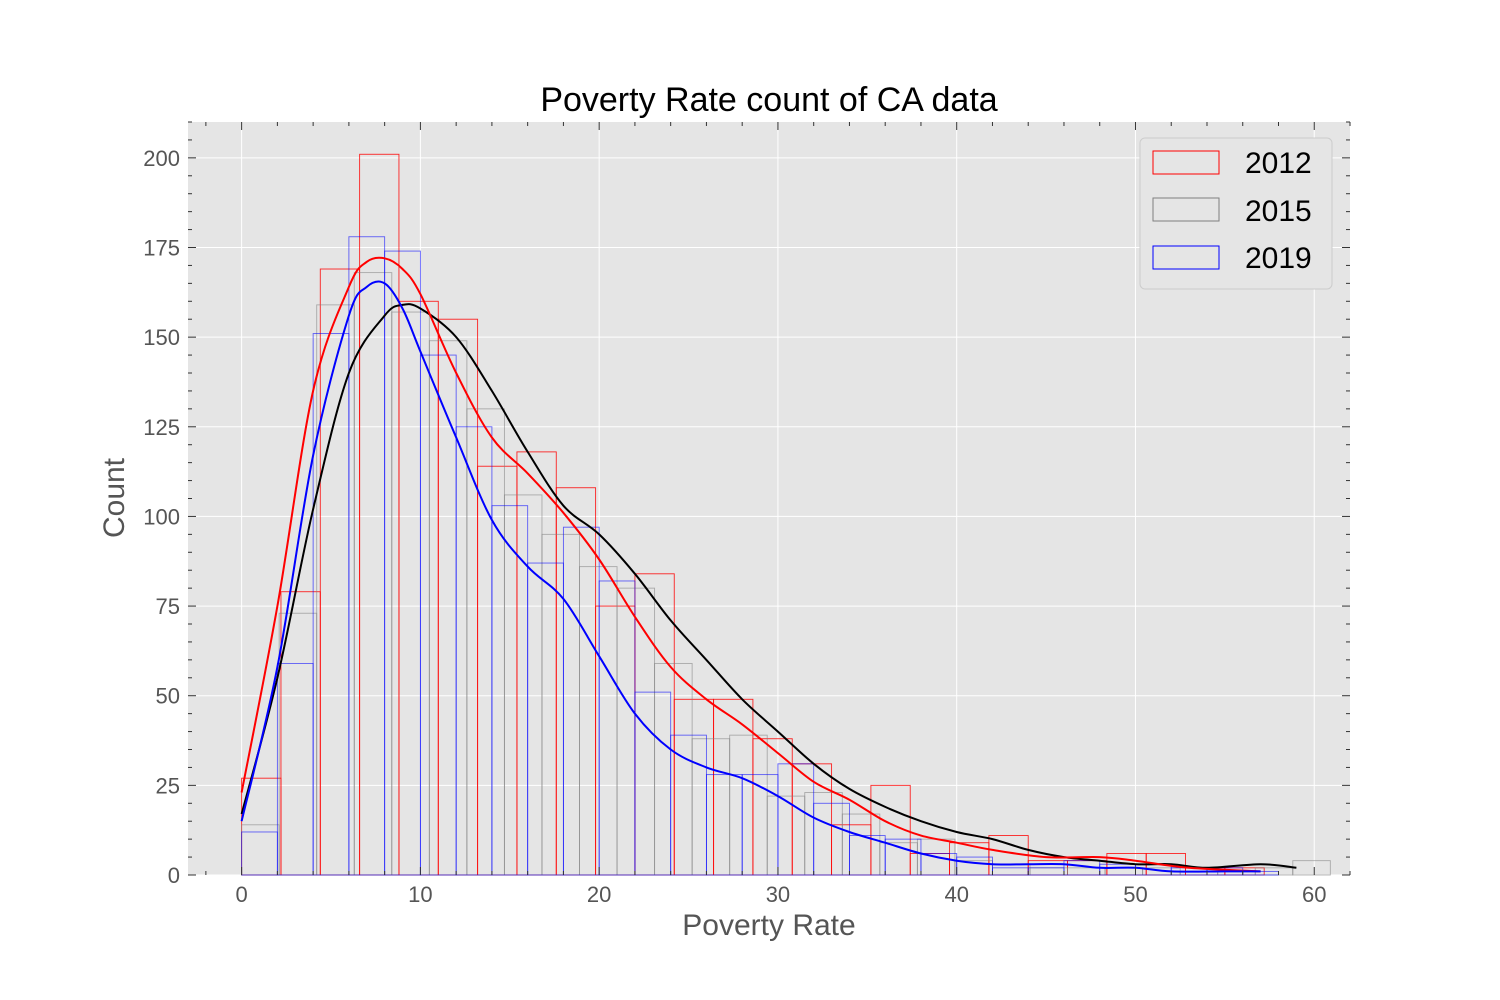  I want to click on legend: 2012 2015 2019, so click(1236, 213).